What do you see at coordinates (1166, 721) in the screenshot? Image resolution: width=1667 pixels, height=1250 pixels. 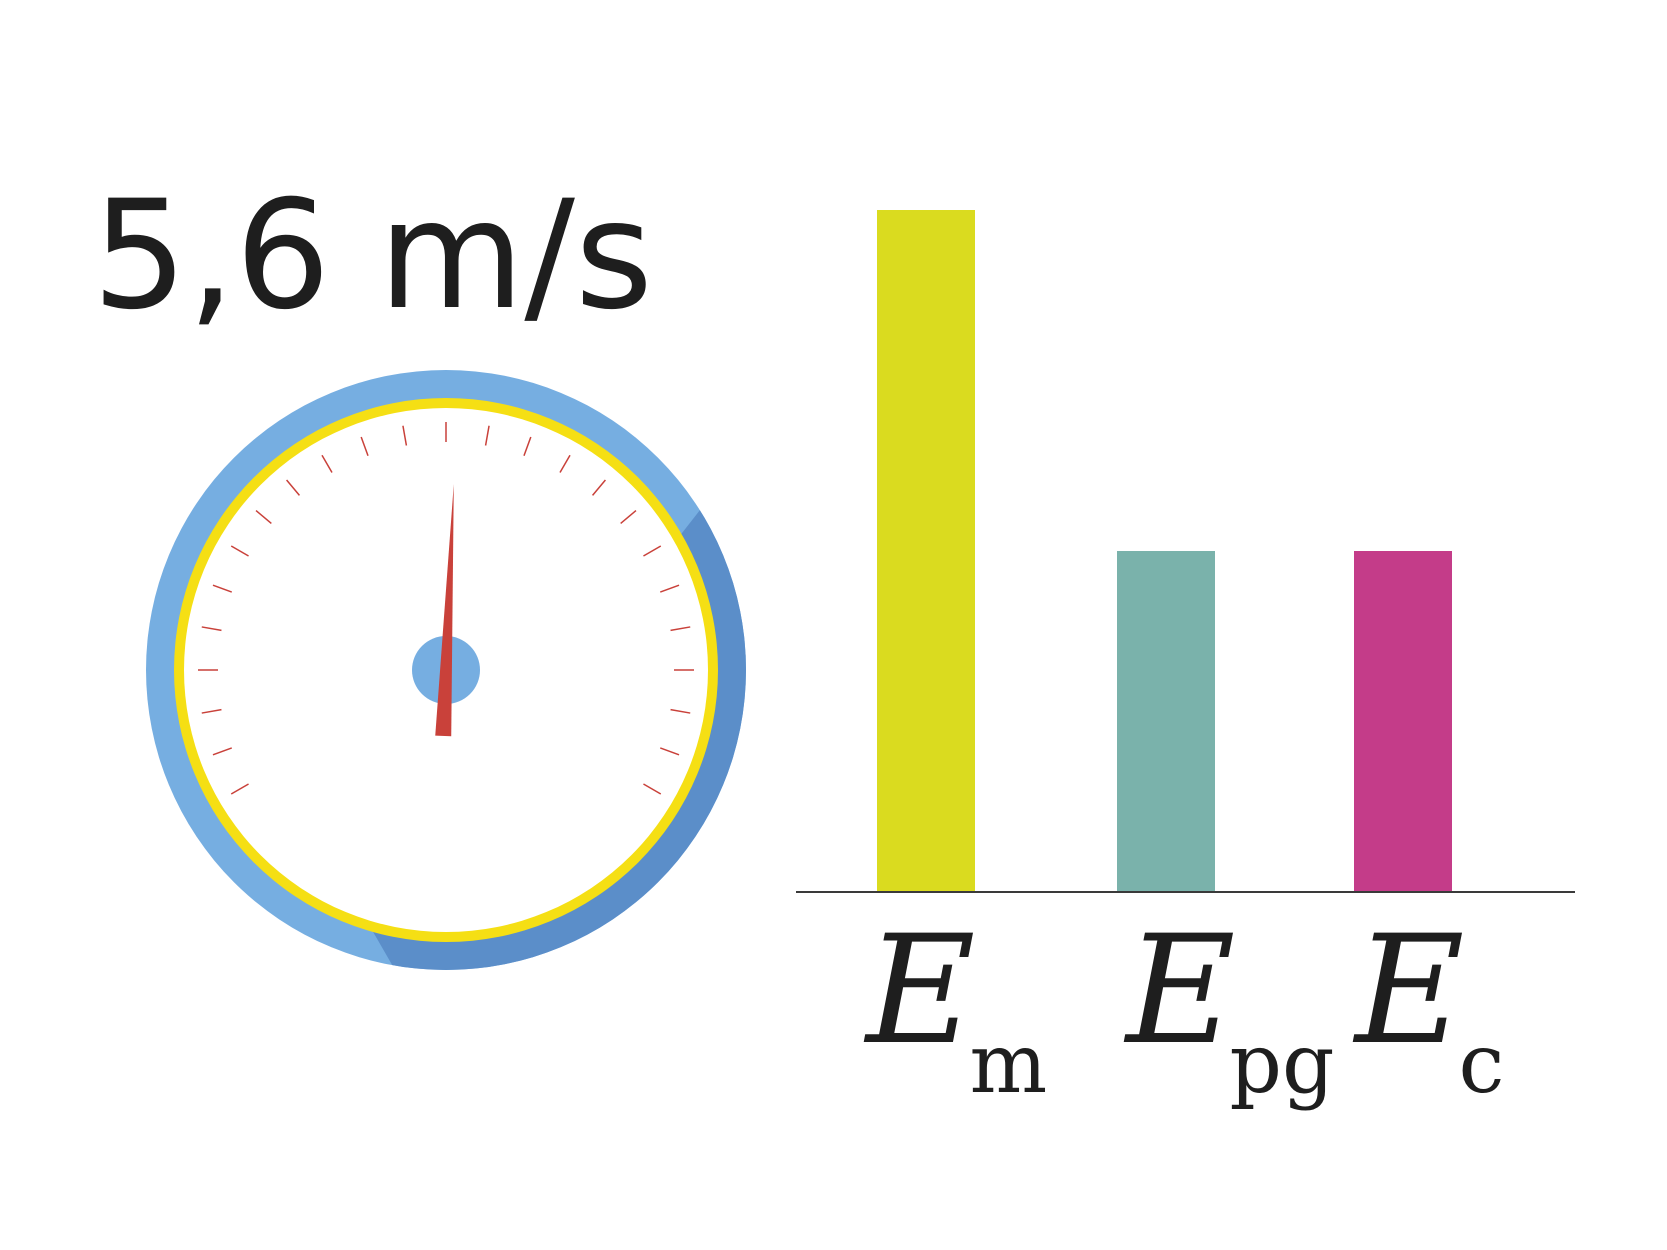 I see `bar-epg` at bounding box center [1166, 721].